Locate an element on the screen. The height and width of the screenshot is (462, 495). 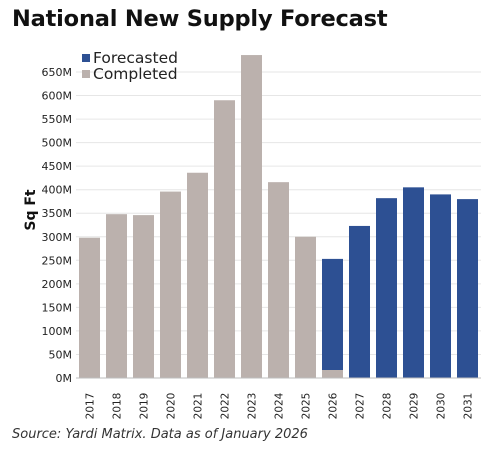
bar-completed-2019 is located at coordinates (143, 296).